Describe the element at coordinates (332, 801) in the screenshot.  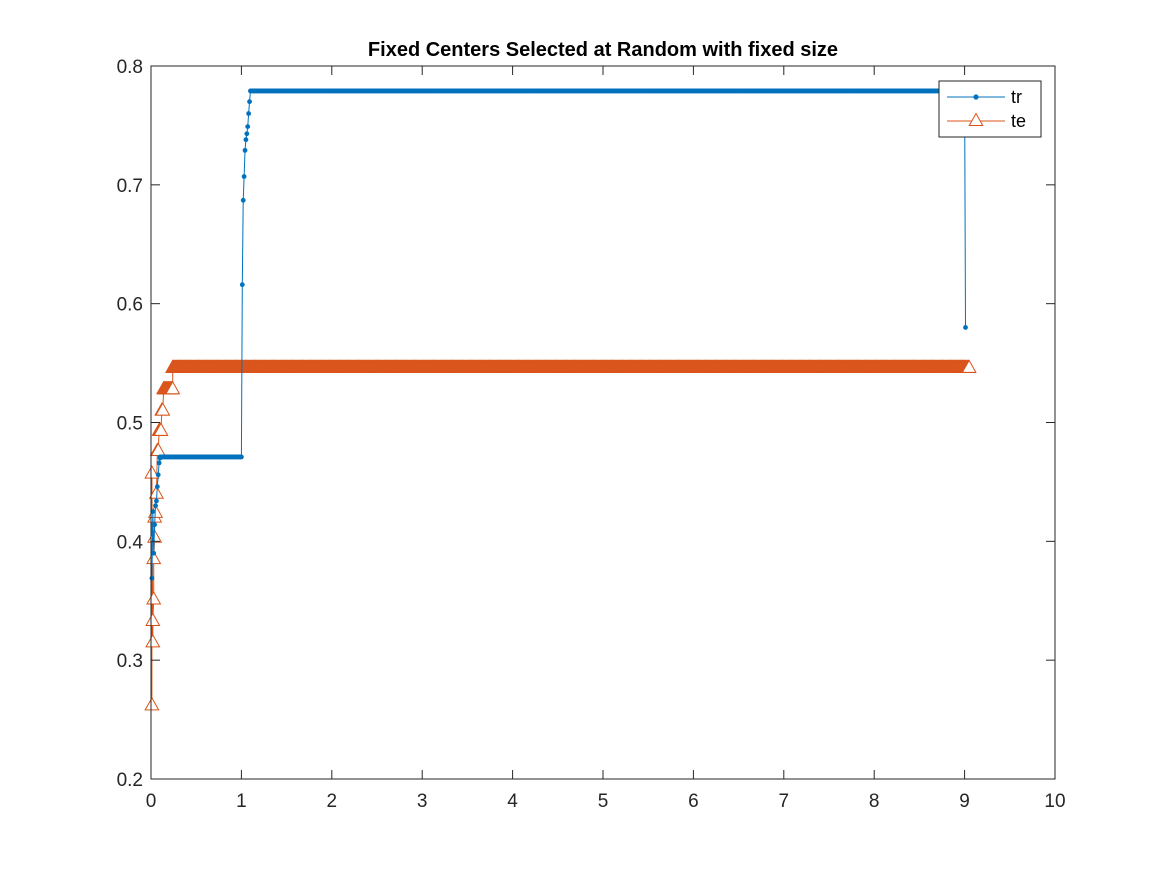
I see `x-tick-label: 2` at that location.